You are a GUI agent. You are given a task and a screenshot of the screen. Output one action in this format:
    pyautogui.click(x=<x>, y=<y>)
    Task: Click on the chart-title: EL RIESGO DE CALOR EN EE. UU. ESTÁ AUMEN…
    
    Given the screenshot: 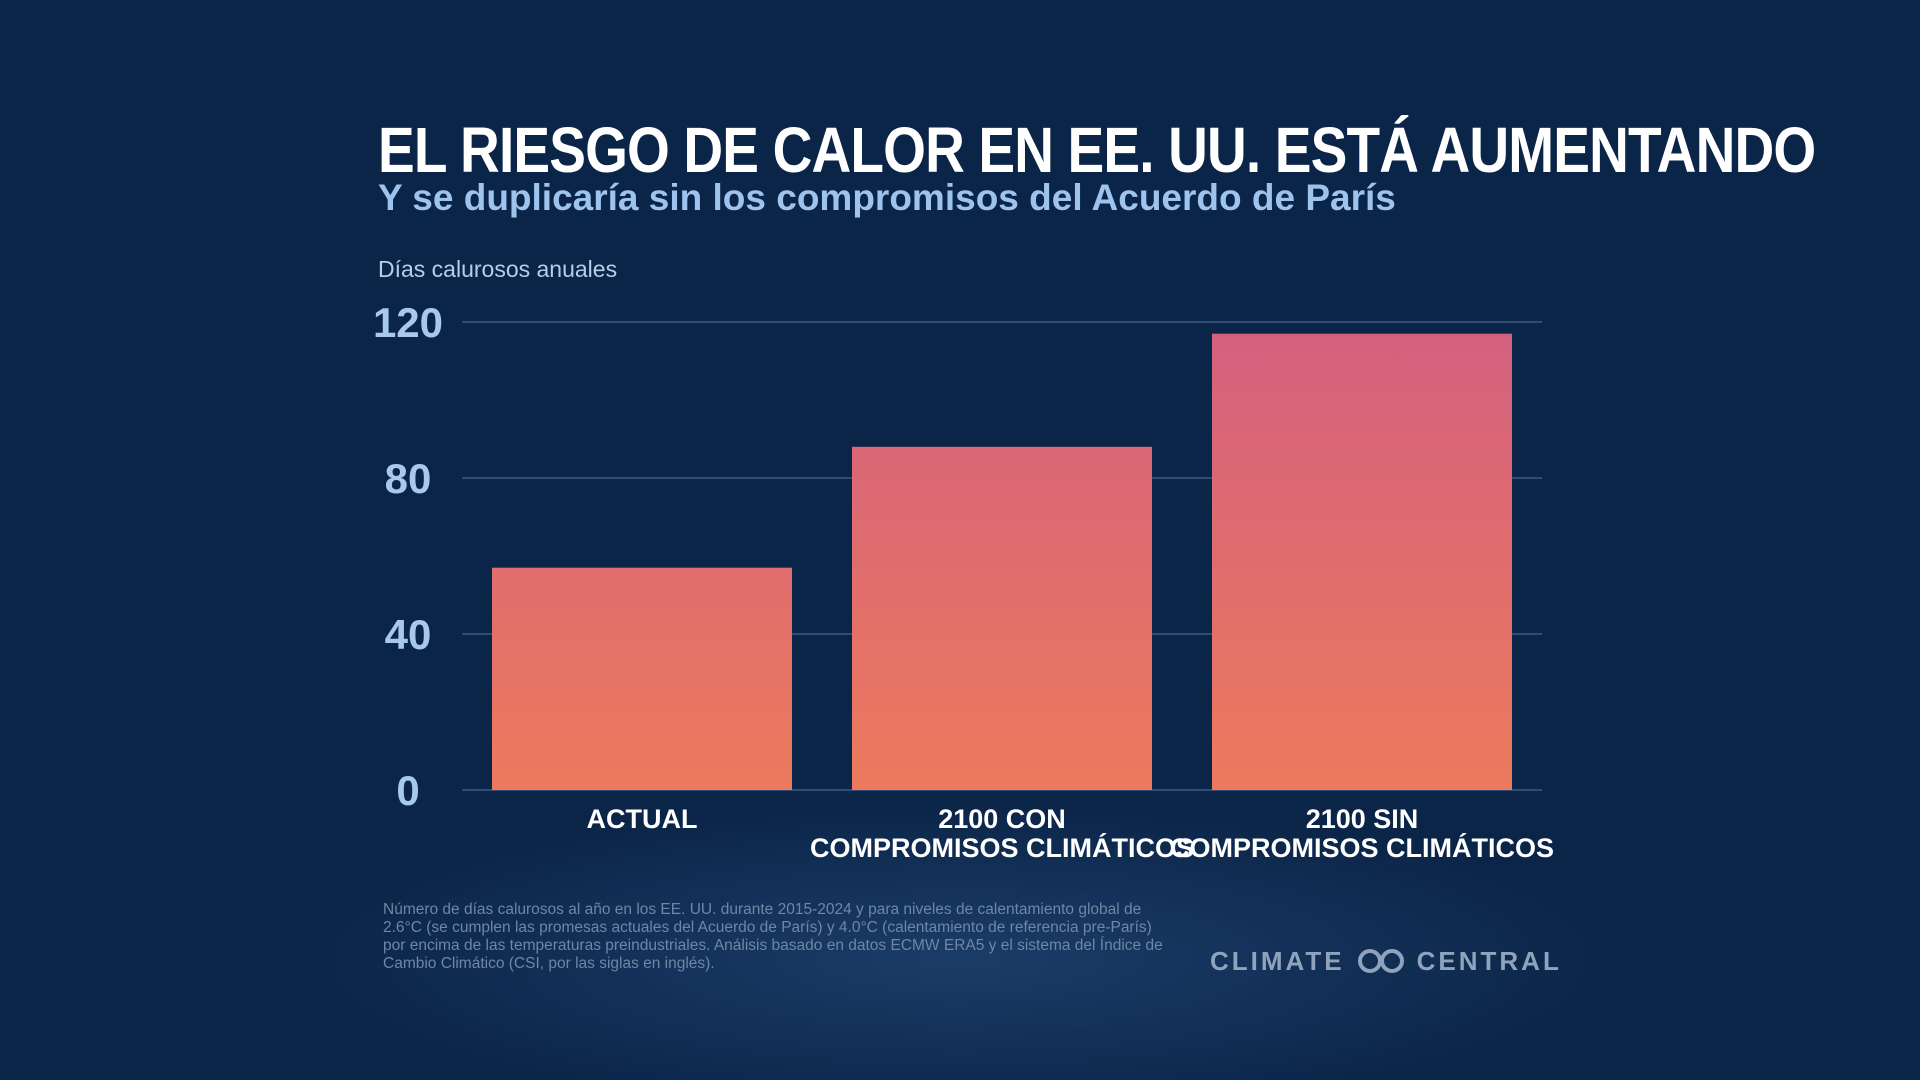 What is the action you would take?
    pyautogui.click(x=1097, y=150)
    